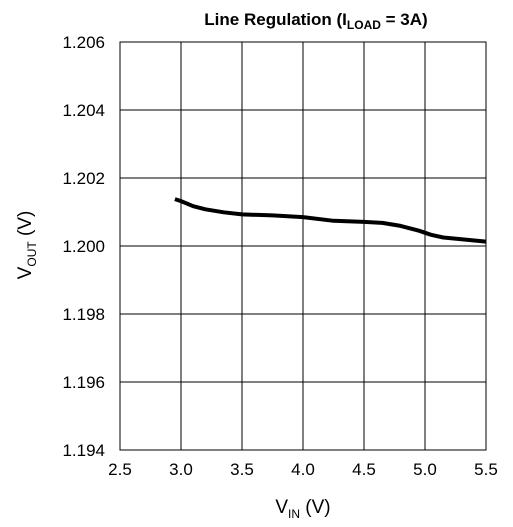  I want to click on x-tick-label: 5.5, so click(486, 469).